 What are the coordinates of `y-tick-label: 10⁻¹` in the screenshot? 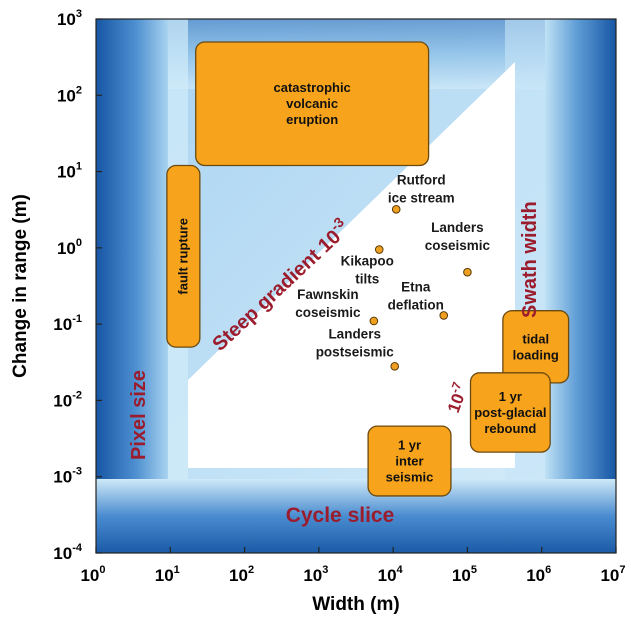 It's located at (67, 323).